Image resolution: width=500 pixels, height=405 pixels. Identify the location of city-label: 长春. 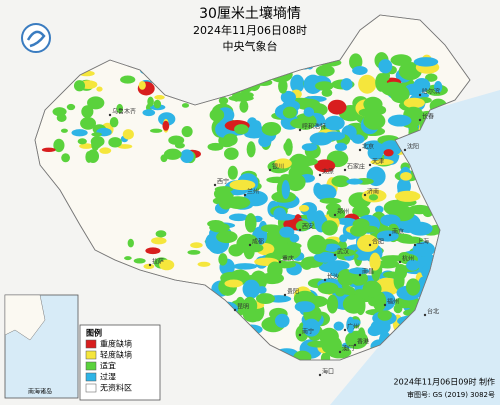
(428, 117).